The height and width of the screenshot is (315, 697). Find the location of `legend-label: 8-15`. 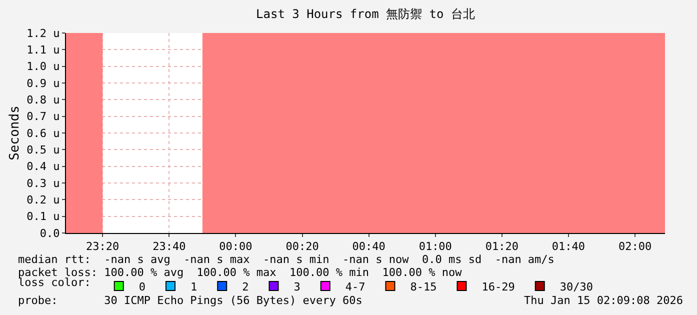

legend-label: 8-15 is located at coordinates (423, 287).